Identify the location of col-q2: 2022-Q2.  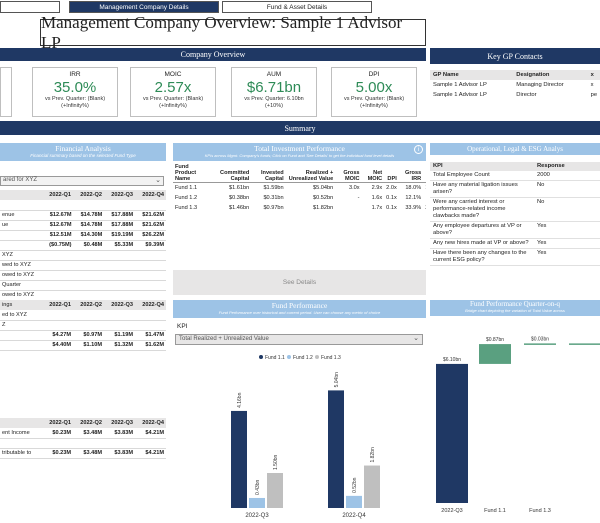
(88, 195).